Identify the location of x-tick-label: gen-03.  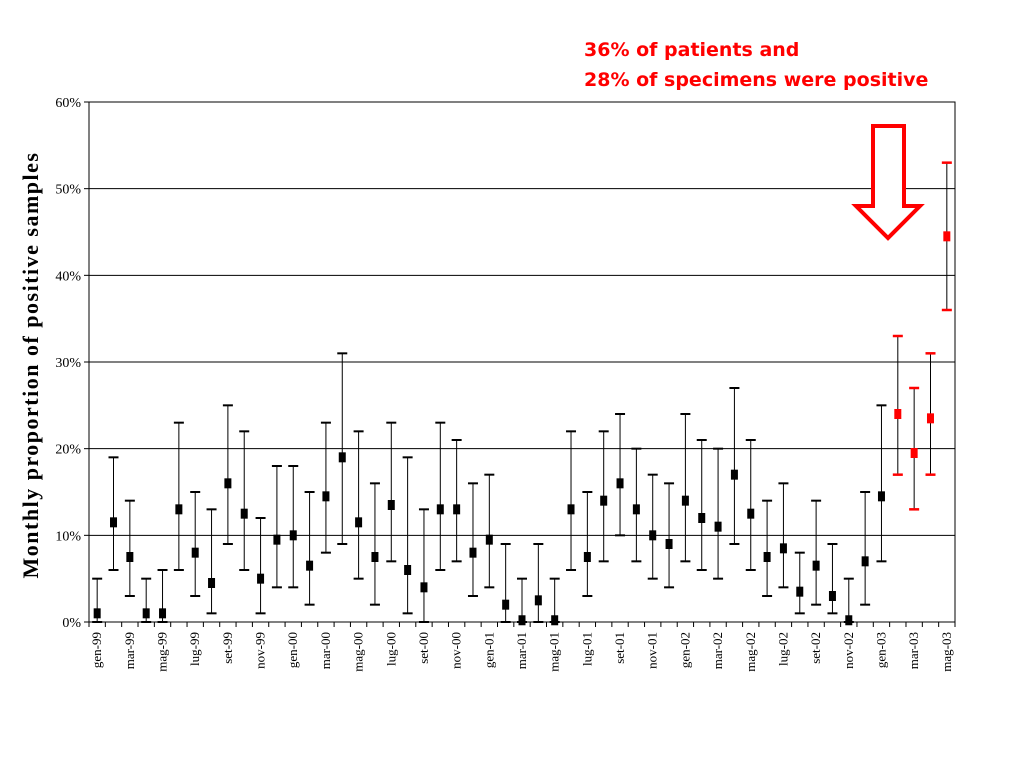
(880, 650).